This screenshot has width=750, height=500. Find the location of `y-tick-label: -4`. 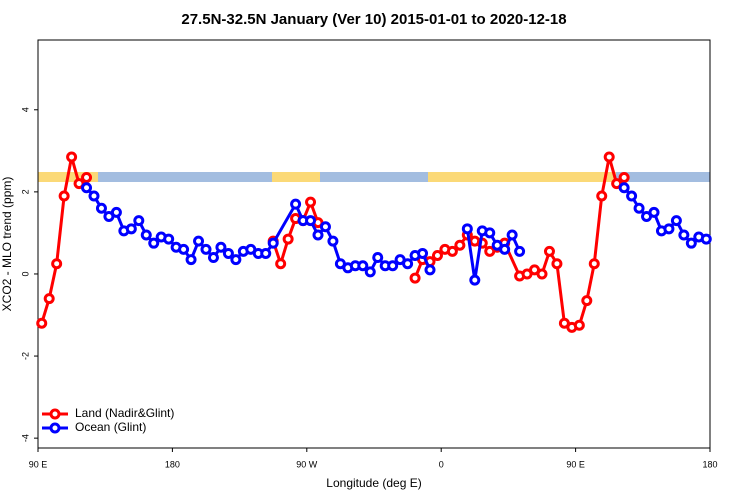

y-tick-label: -4 is located at coordinates (25, 438).